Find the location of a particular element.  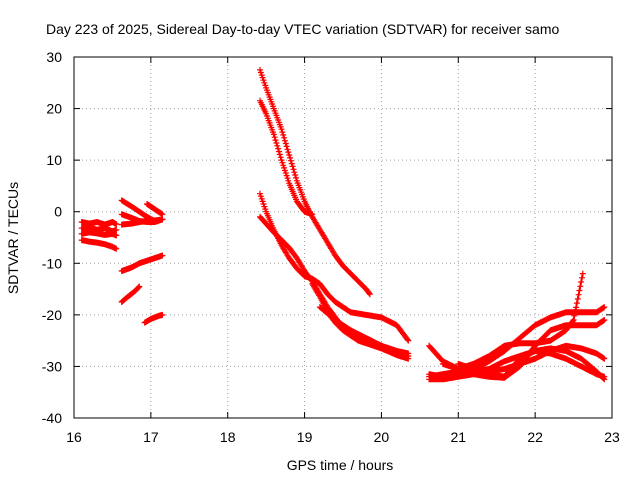

series-arc-m is located at coordinates (286, 157).